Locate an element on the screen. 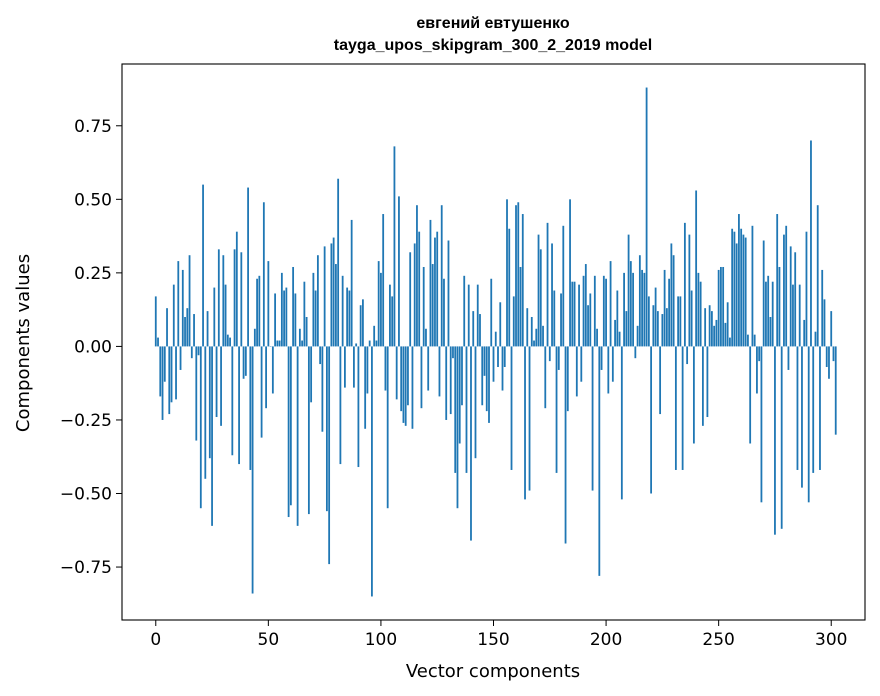 This screenshot has width=880, height=696. x-axis-ticks: 0 50 100 150 200 250 300 is located at coordinates (498, 635).